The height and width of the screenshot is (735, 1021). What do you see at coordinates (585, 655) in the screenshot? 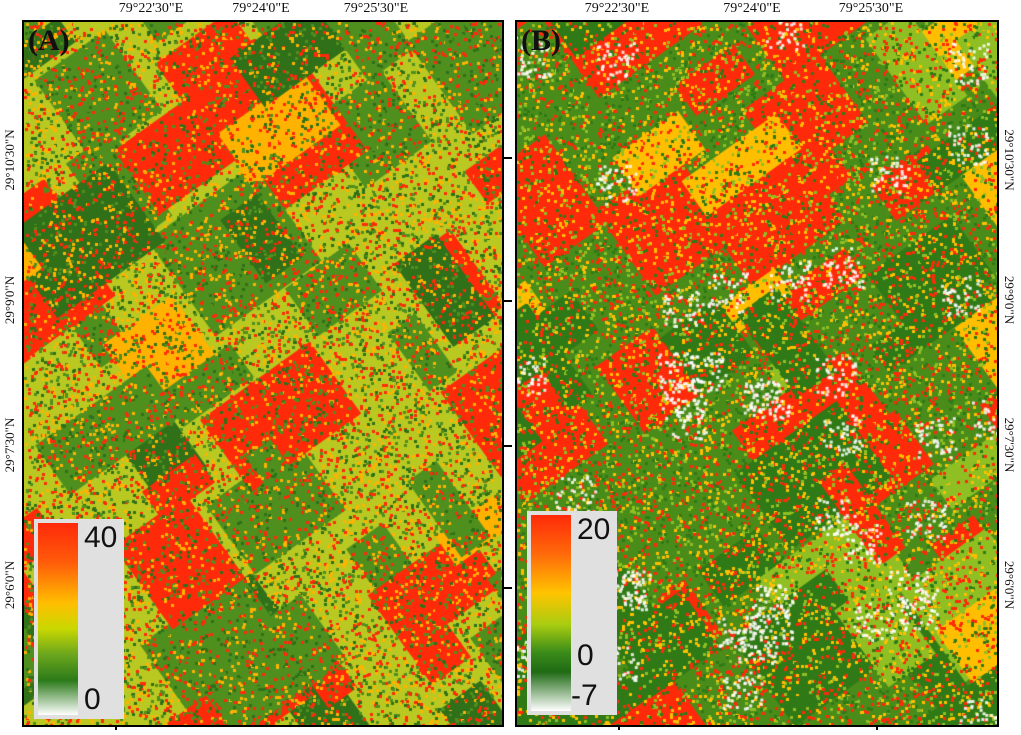
I see `legend-mid-b: 0` at bounding box center [585, 655].